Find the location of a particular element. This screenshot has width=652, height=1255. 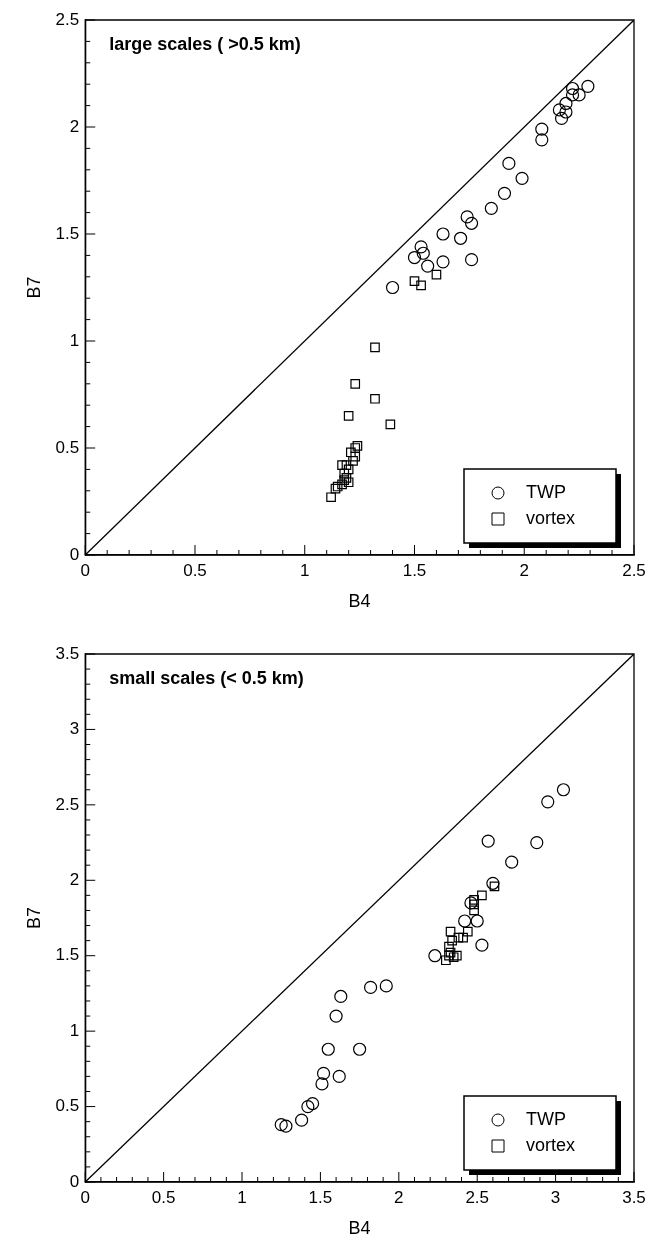

text: small scales (< 0.5 km) is located at coordinates (206, 677).